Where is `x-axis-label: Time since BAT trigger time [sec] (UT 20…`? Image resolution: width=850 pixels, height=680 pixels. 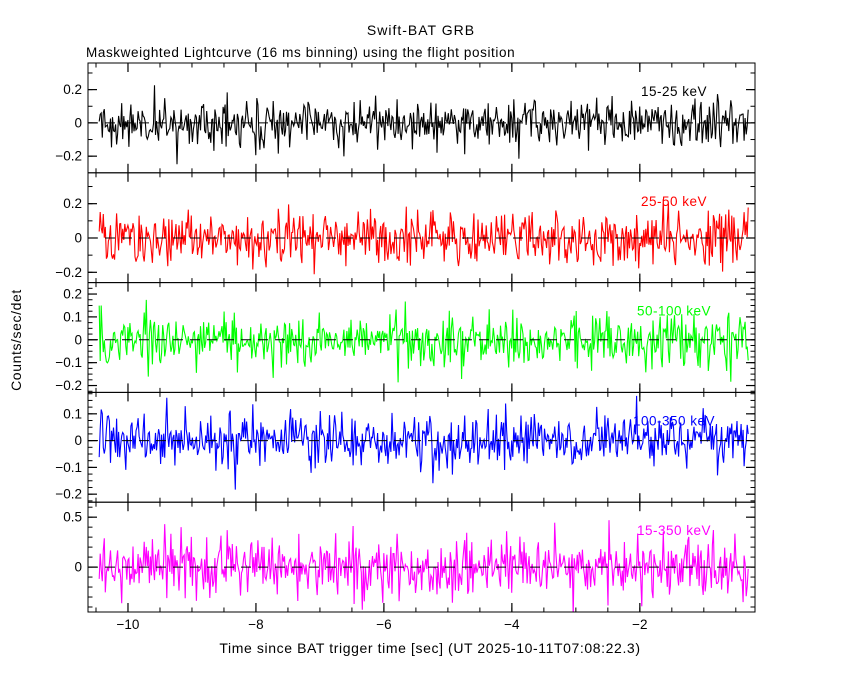
x-axis-label: Time since BAT trigger time [sec] (UT 20… is located at coordinates (430, 648).